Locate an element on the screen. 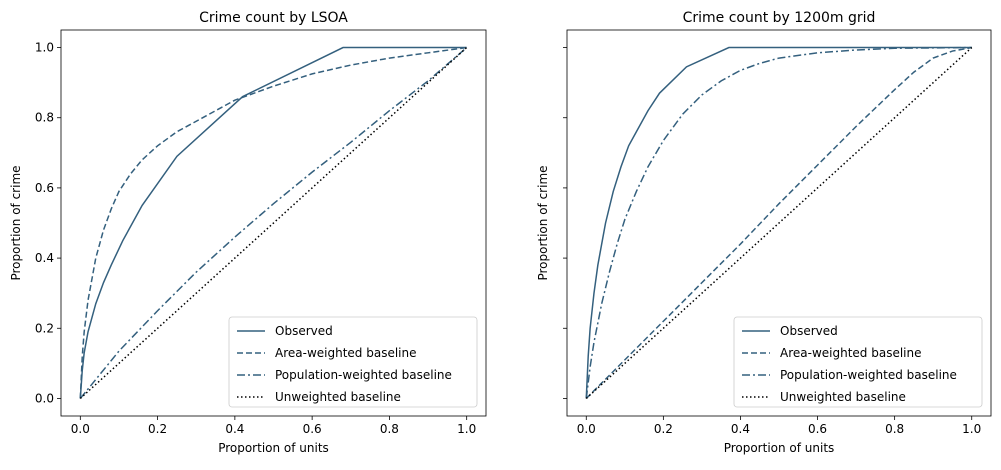  y-tick-label: 0.4 is located at coordinates (44, 258).